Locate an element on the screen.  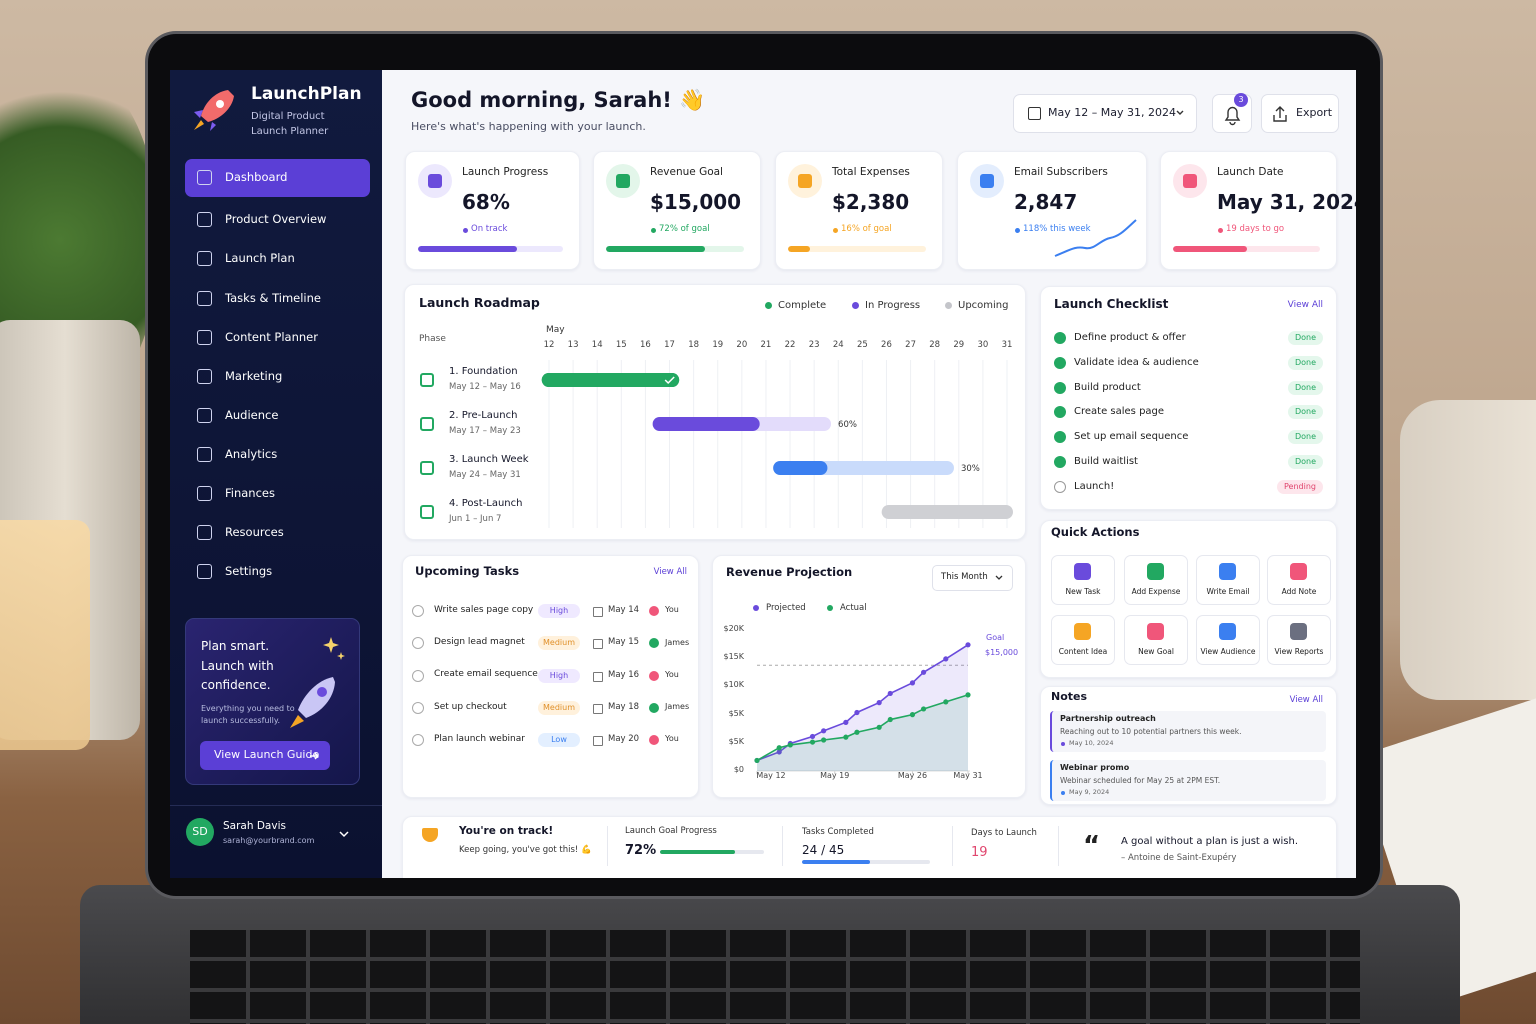
action-label: Content Idea is located at coordinates (1083, 651).